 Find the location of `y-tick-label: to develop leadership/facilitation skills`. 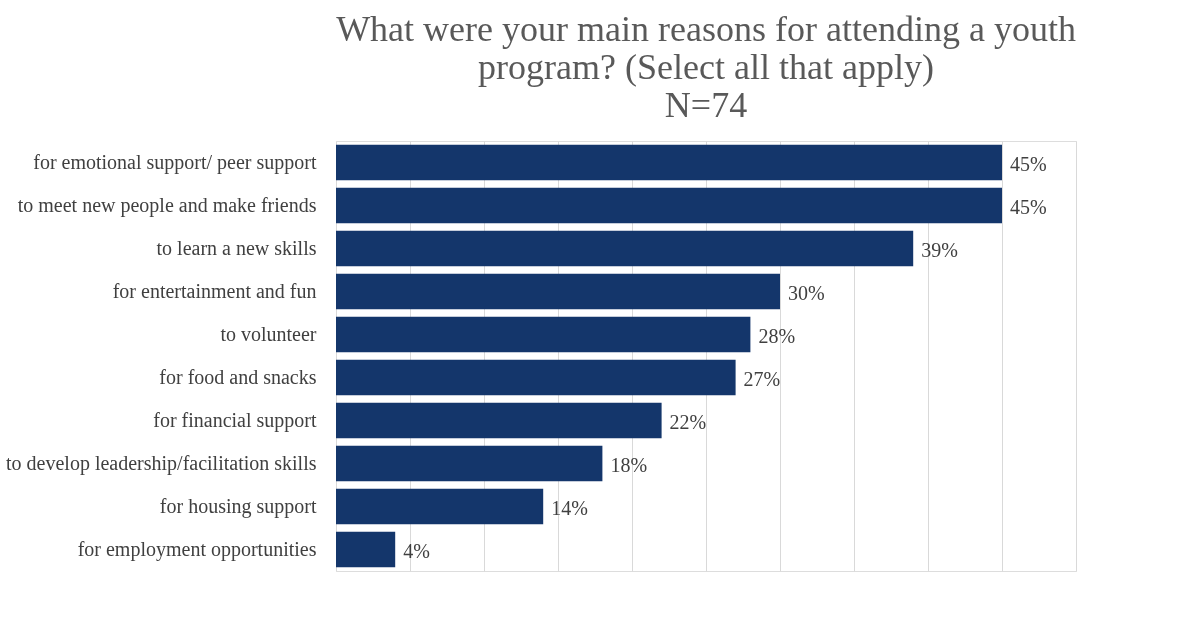

y-tick-label: to develop leadership/facilitation skills is located at coordinates (161, 463).